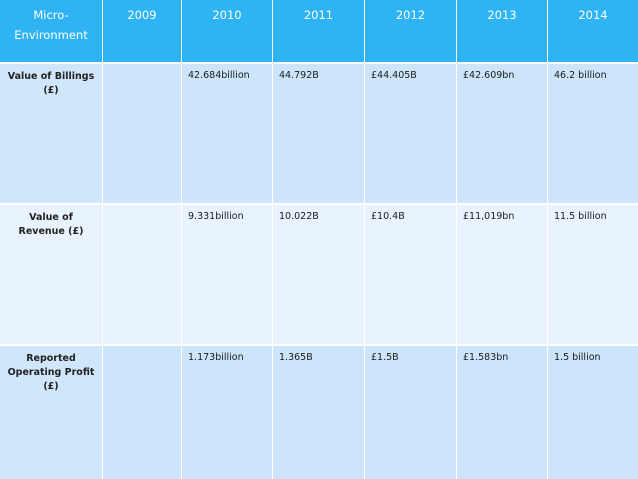 The height and width of the screenshot is (479, 638). What do you see at coordinates (318, 412) in the screenshot?
I see `table-cell: 1.365B` at bounding box center [318, 412].